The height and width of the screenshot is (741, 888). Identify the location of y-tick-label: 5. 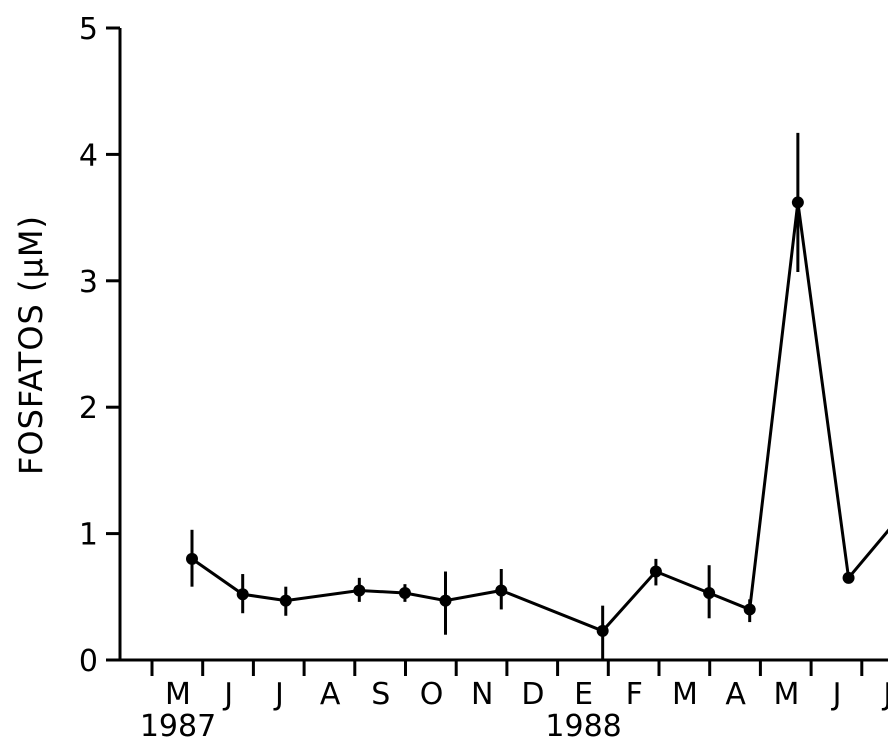
(88, 29).